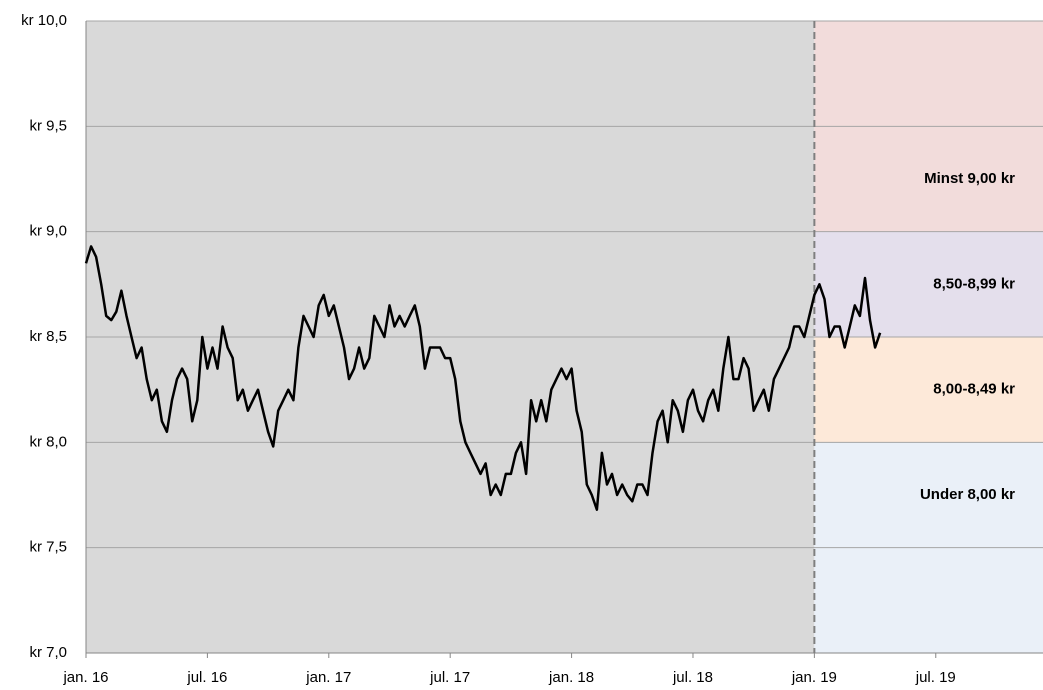  What do you see at coordinates (48, 547) in the screenshot?
I see `y-tick-label: kr 7,5` at bounding box center [48, 547].